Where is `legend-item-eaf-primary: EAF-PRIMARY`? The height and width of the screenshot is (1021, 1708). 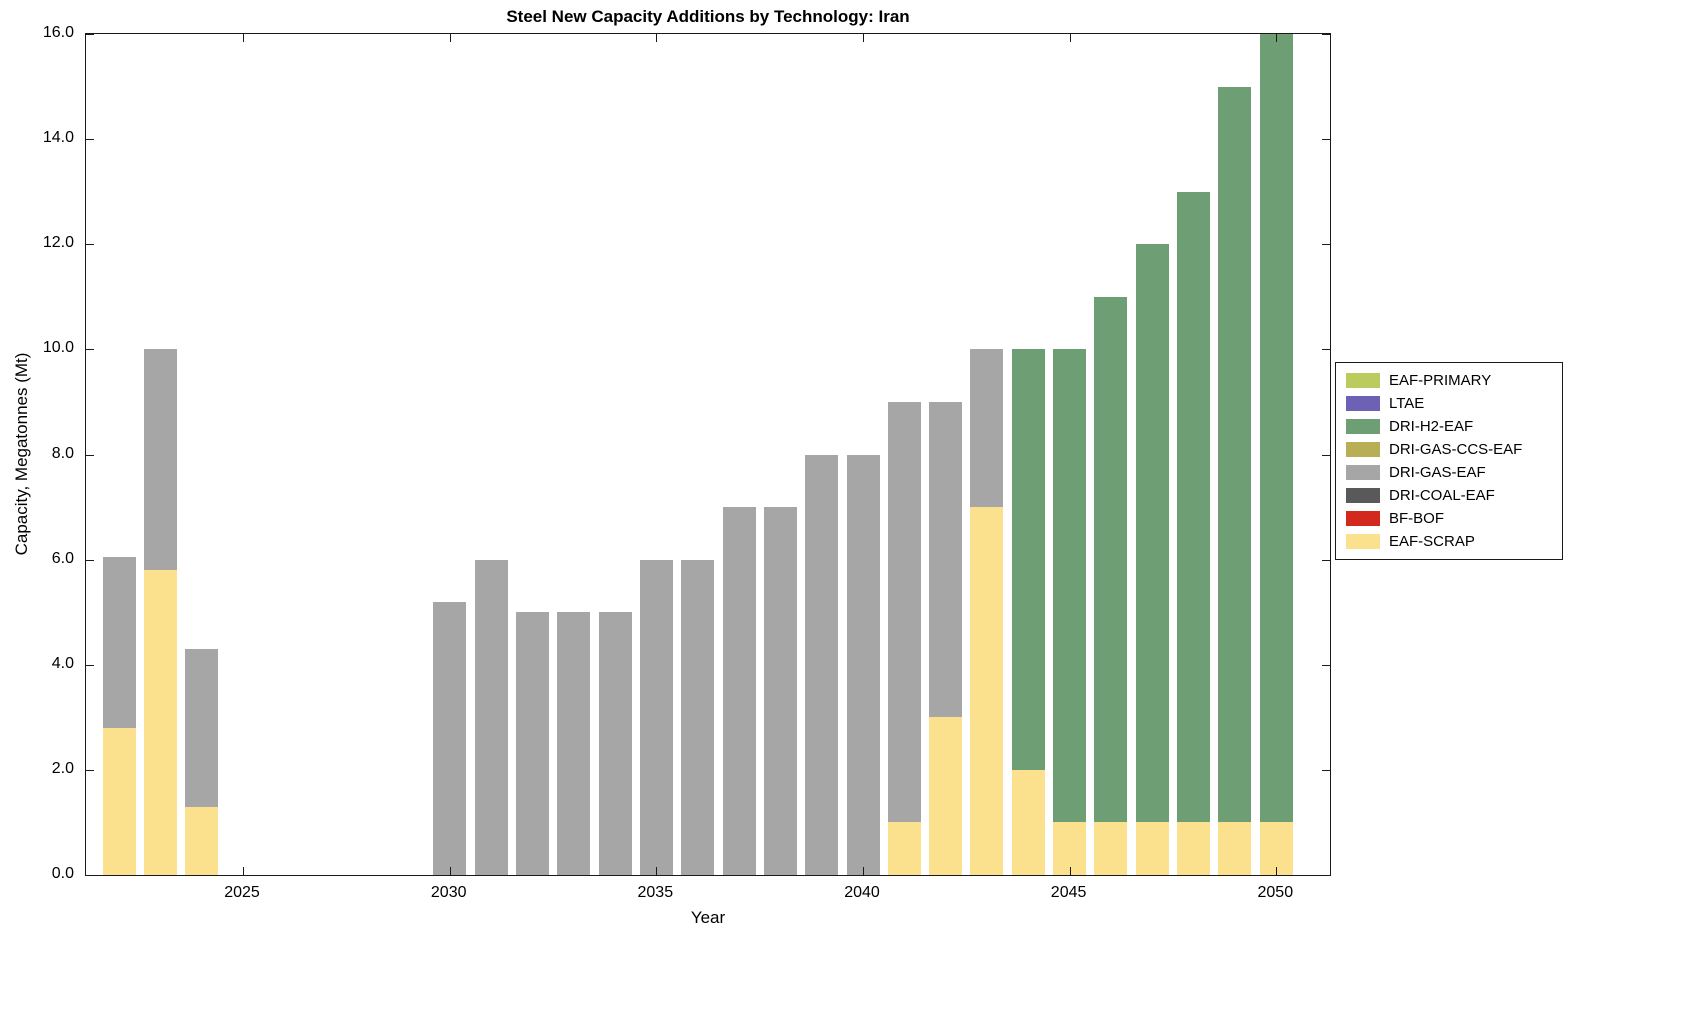
legend-item-eaf-primary: EAF-PRIMARY is located at coordinates (1449, 380).